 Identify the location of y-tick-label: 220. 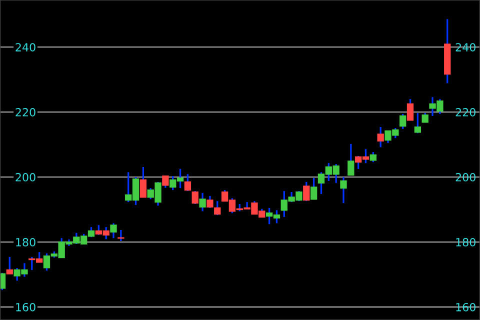
(26, 112).